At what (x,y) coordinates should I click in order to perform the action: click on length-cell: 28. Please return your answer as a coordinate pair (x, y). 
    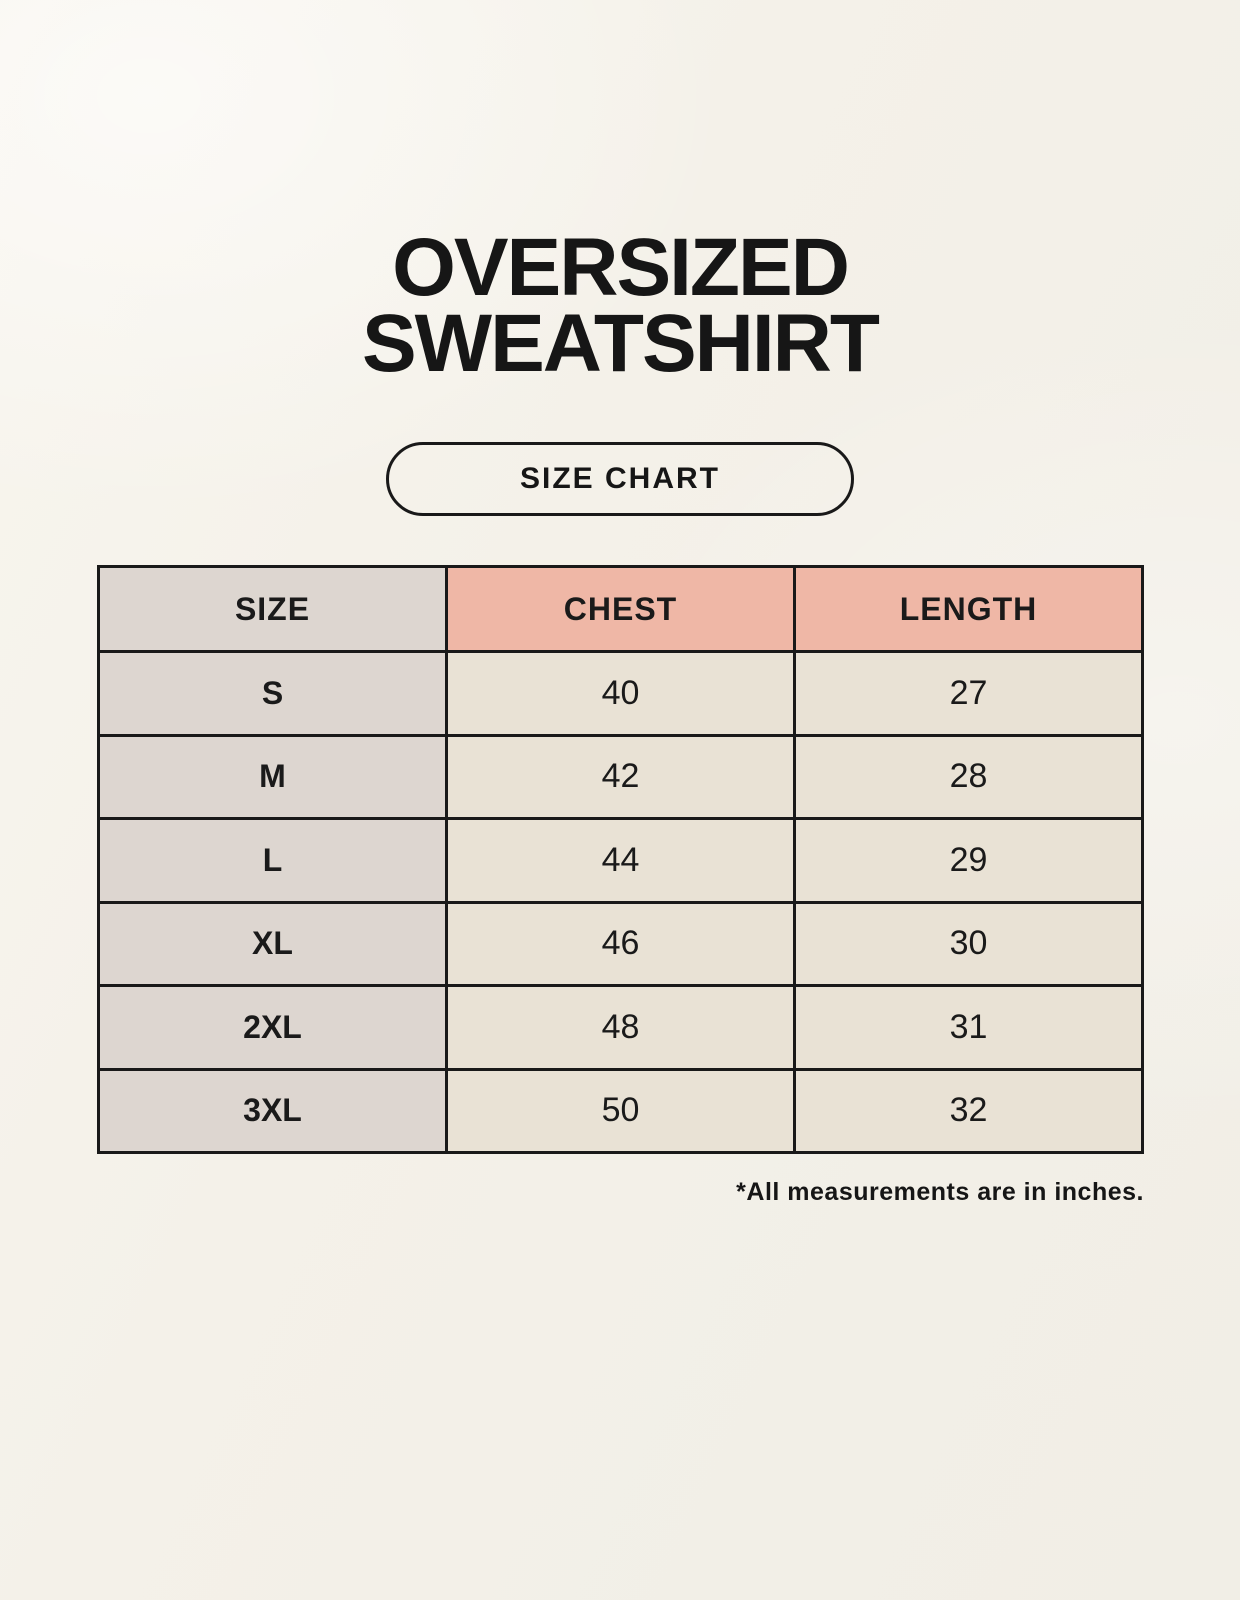
    Looking at the image, I should click on (968, 776).